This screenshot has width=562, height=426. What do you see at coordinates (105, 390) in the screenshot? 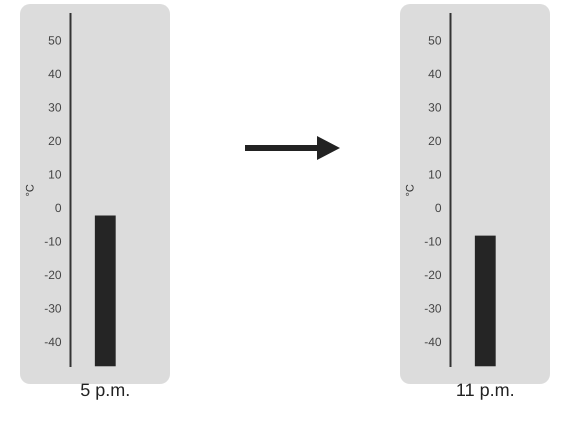
I see `x-tick-label: 5 p.m.` at bounding box center [105, 390].